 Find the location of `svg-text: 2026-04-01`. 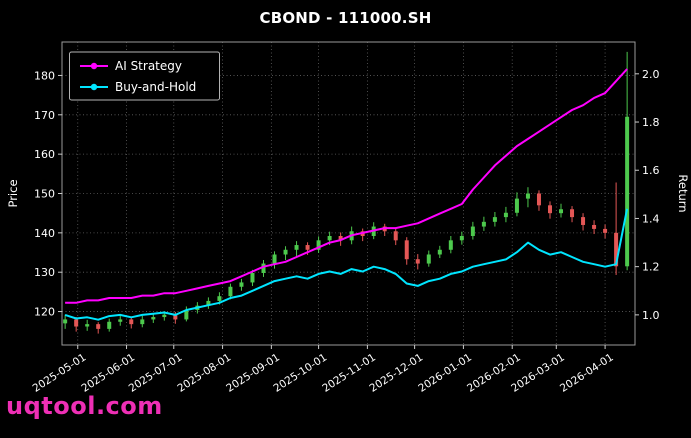

svg-text: 2026-04-01 is located at coordinates (587, 372).